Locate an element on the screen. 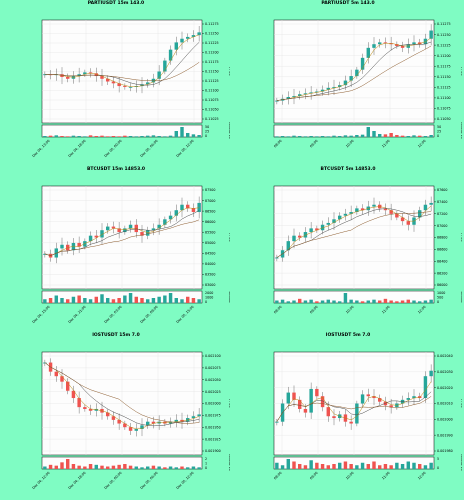  y-tick-label: 0.11225 is located at coordinates (212, 43).